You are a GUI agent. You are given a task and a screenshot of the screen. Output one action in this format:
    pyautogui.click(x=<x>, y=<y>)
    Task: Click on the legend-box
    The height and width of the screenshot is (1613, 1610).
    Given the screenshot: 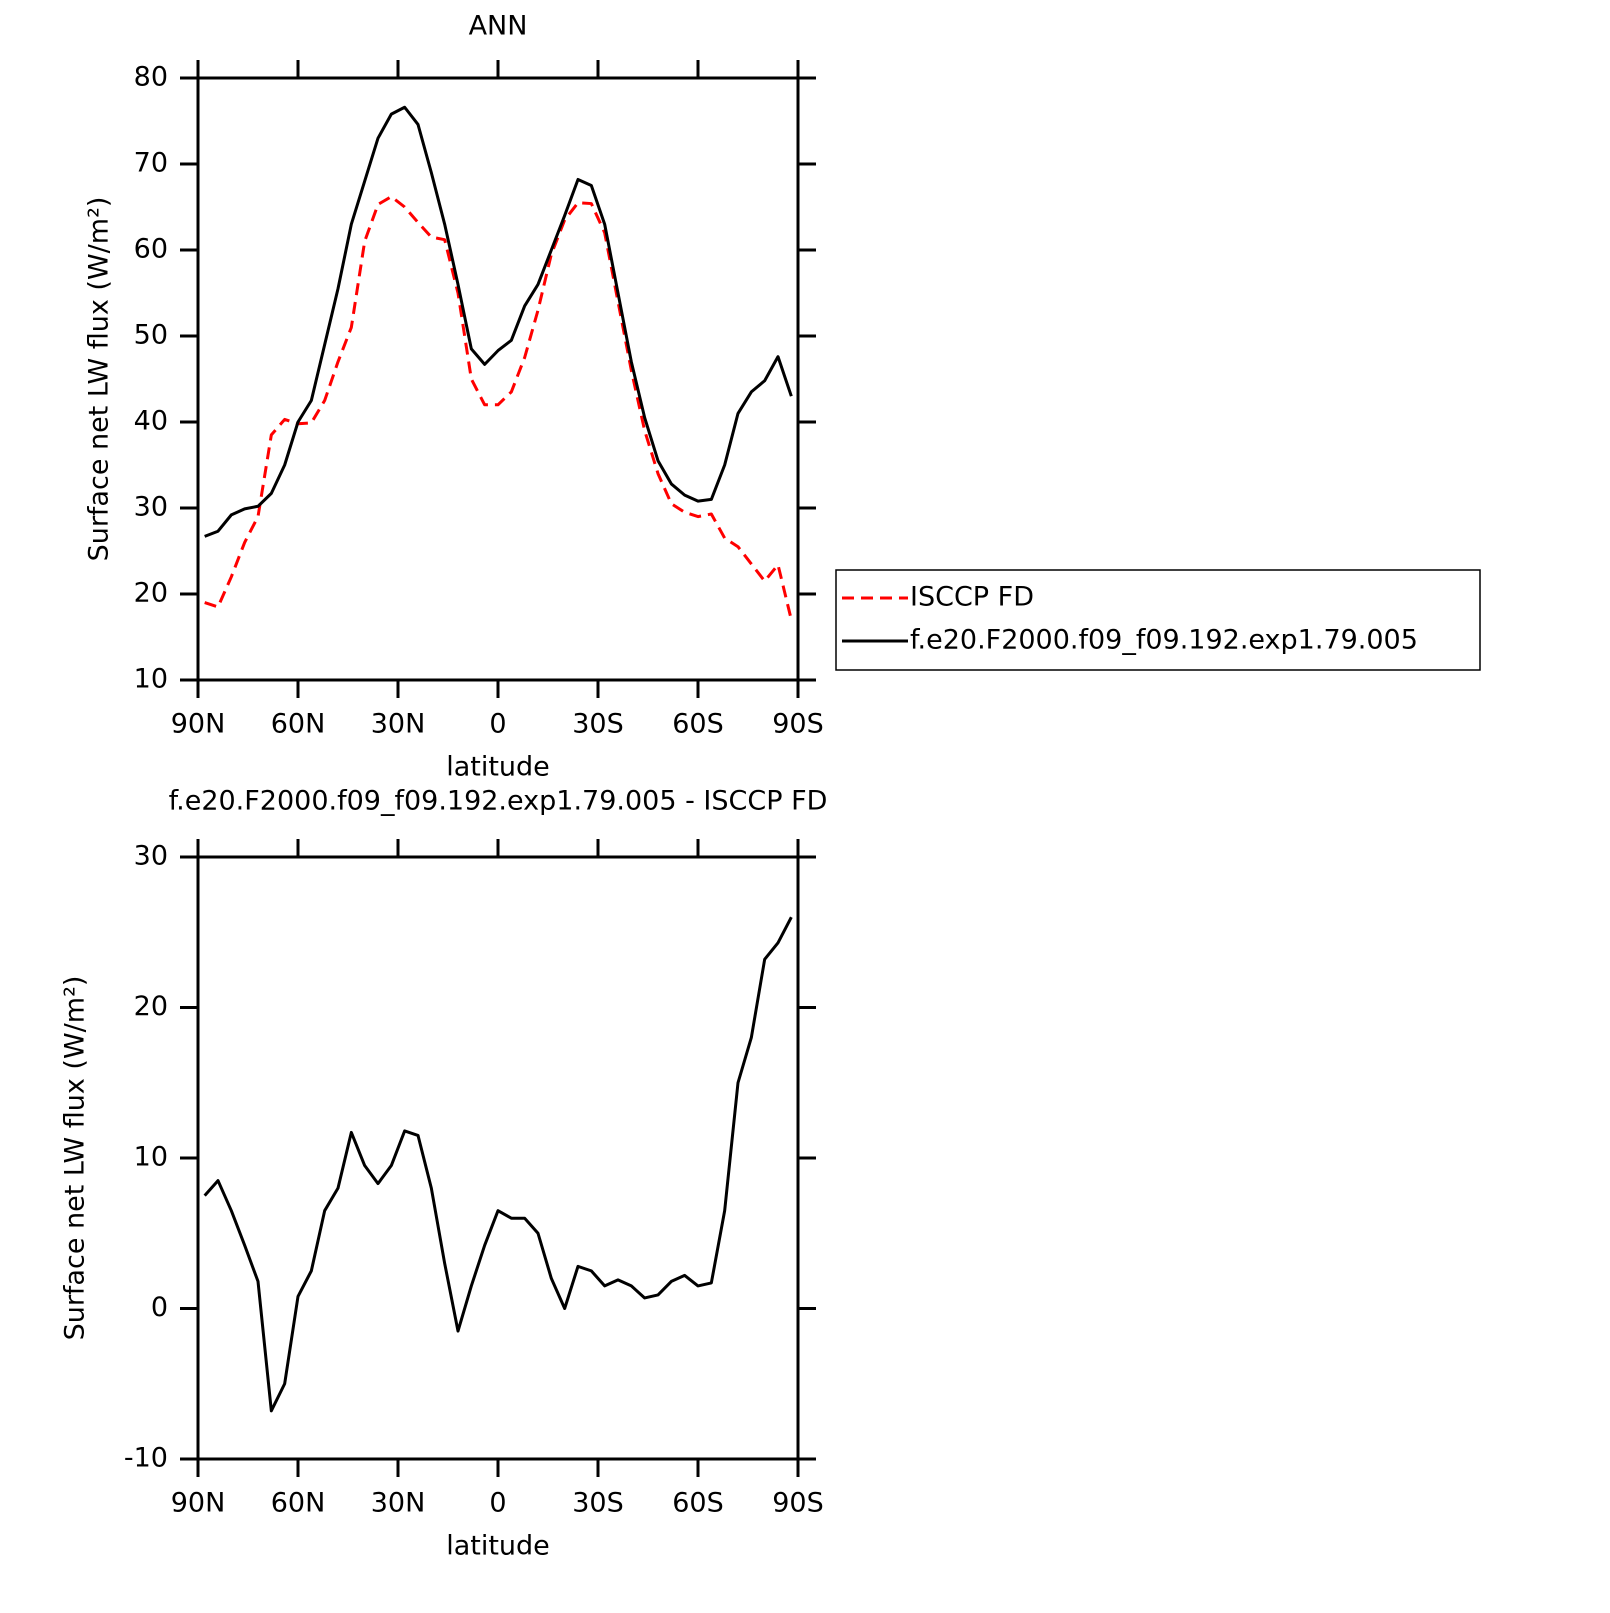 What is the action you would take?
    pyautogui.click(x=1158, y=620)
    